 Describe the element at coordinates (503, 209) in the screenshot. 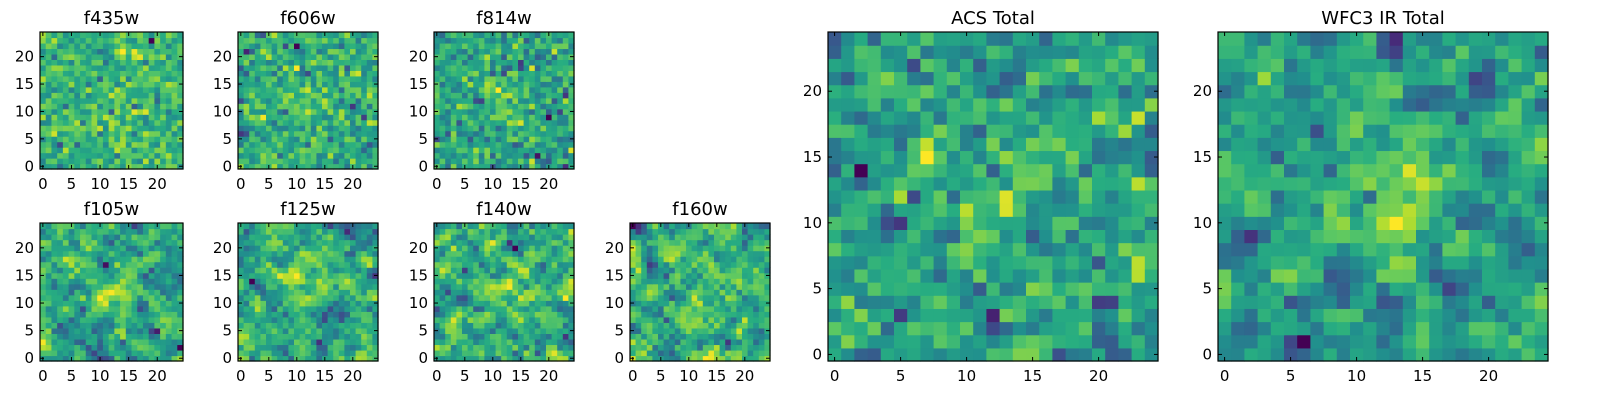

I see `panel-title: f140w` at that location.